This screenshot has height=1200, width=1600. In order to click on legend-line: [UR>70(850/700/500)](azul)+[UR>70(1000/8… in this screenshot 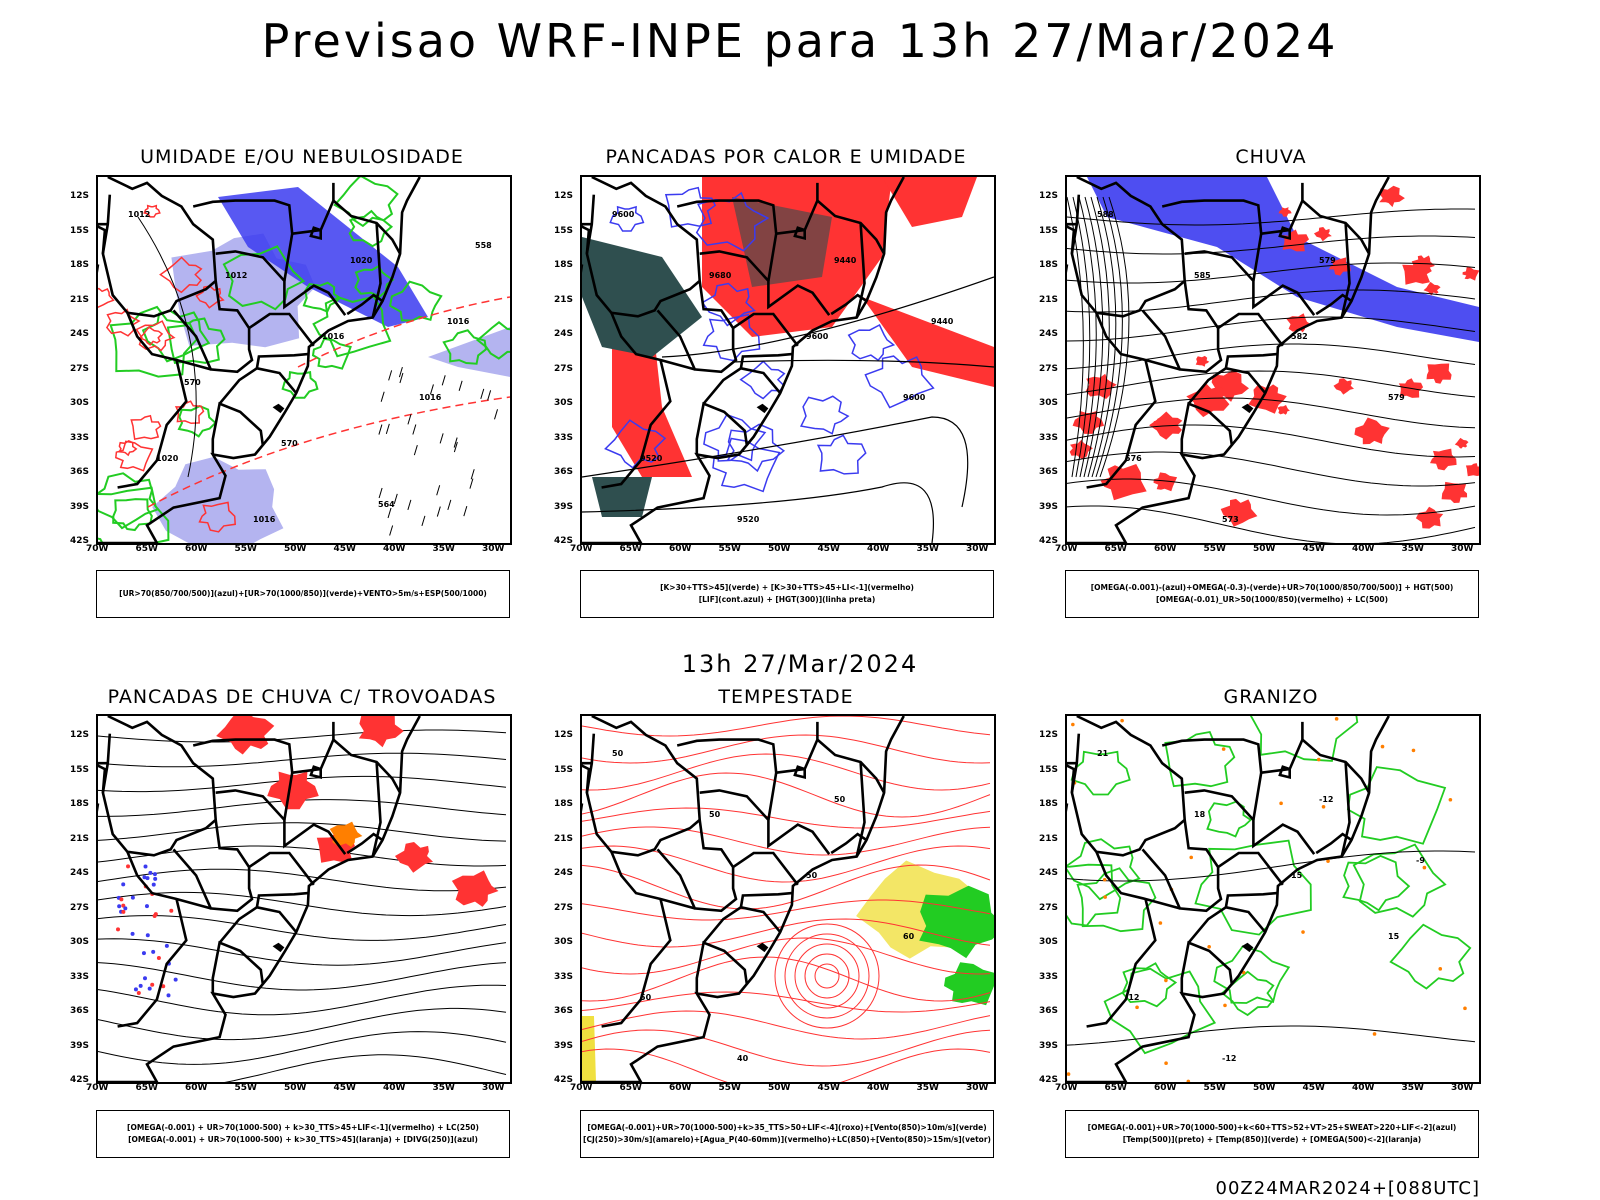, I will do `click(303, 593)`.